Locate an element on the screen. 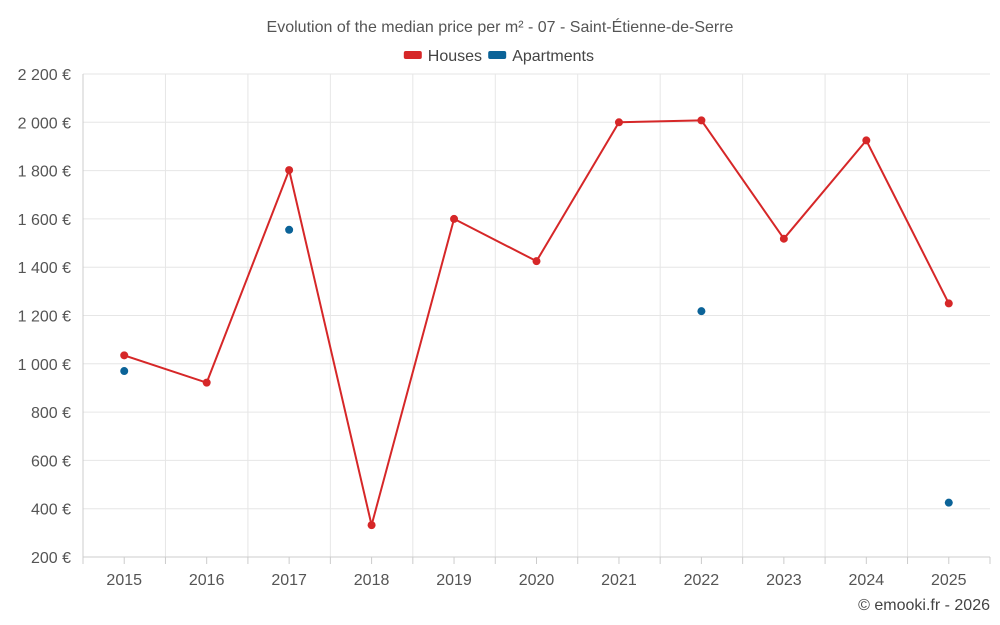 This screenshot has height=625, width=1000. x-tick-label: 2023 is located at coordinates (784, 580).